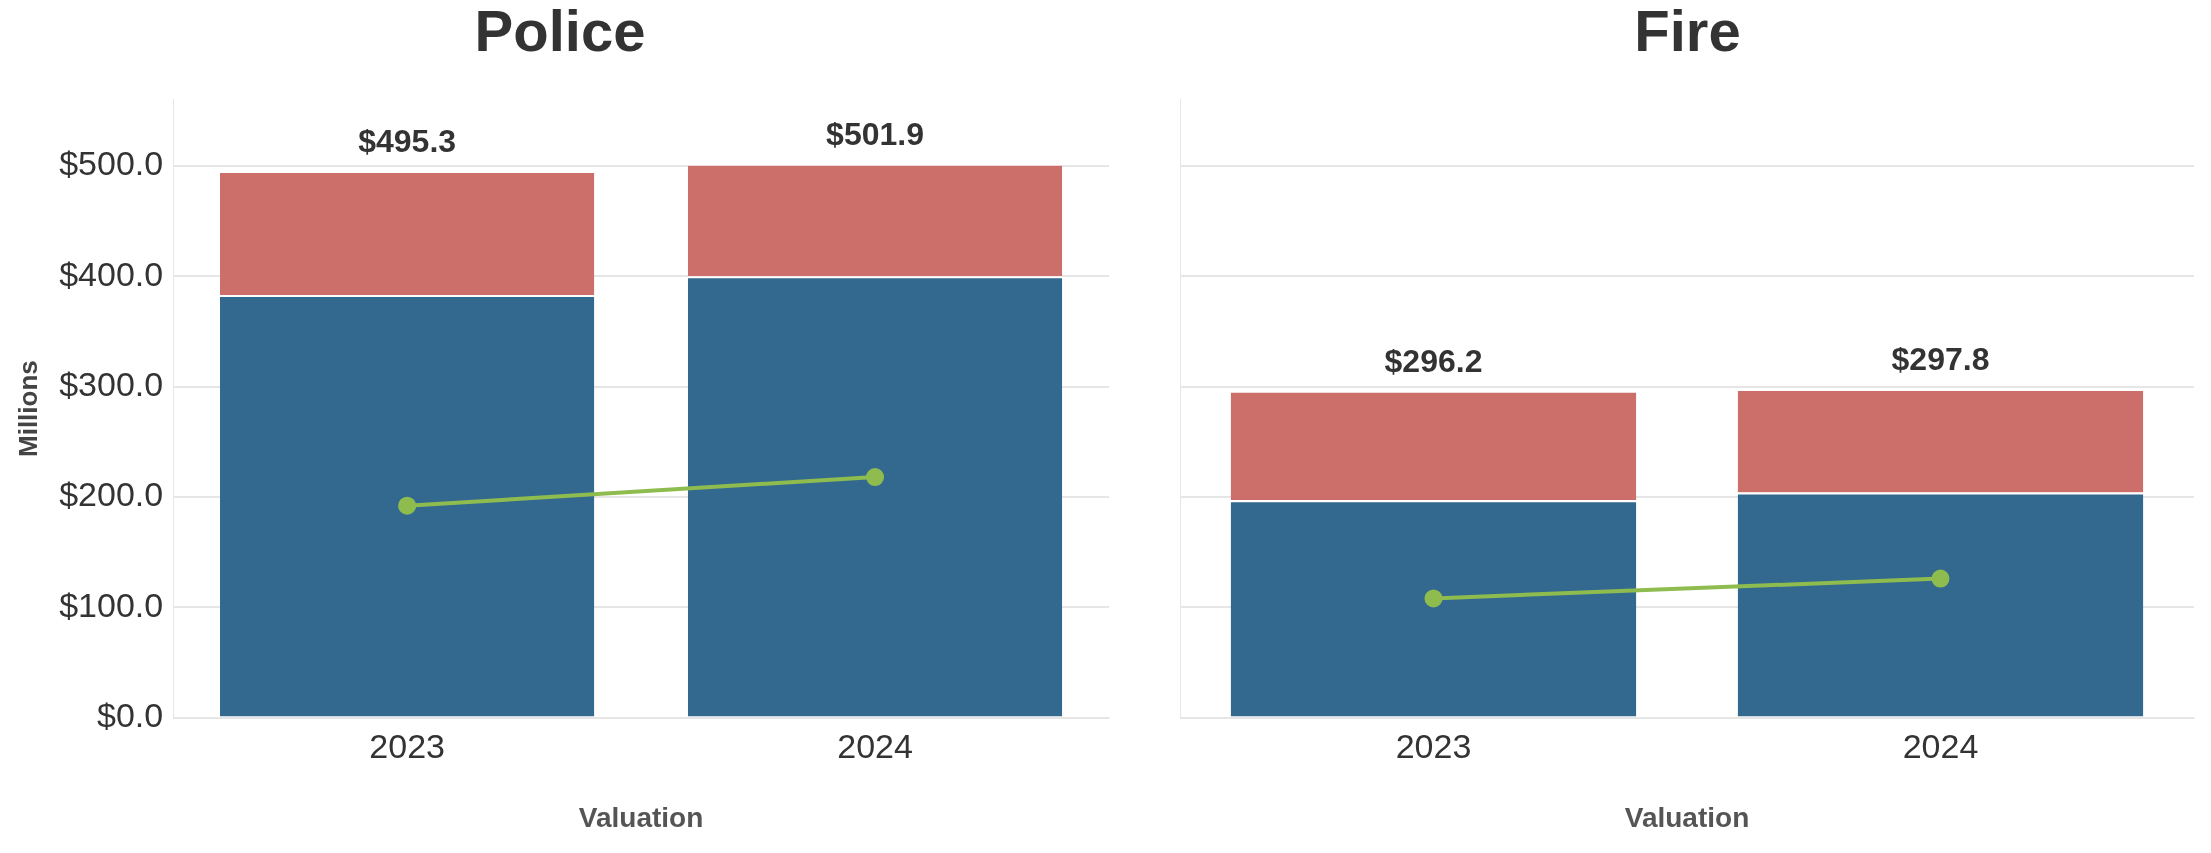 Image resolution: width=2211 pixels, height=853 pixels. What do you see at coordinates (1433, 360) in the screenshot?
I see `total-label: $296.2` at bounding box center [1433, 360].